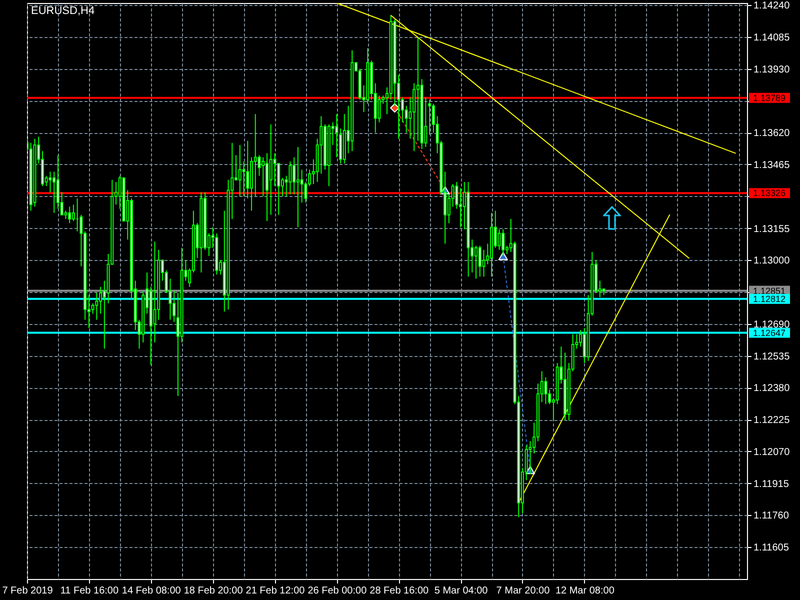  I want to click on x-tick-label: 14 Feb 08:00, so click(152, 591).